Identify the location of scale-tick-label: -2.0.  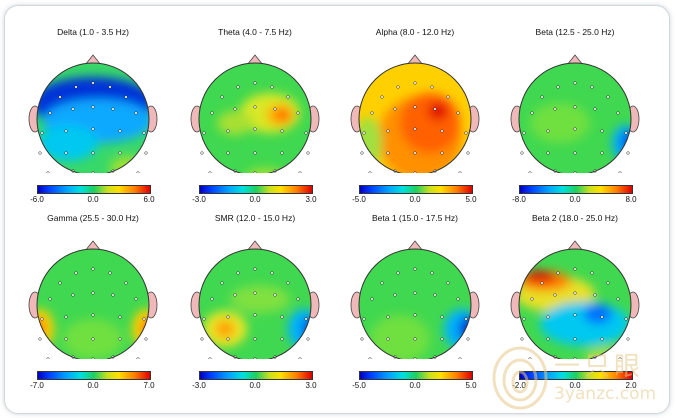
(519, 385).